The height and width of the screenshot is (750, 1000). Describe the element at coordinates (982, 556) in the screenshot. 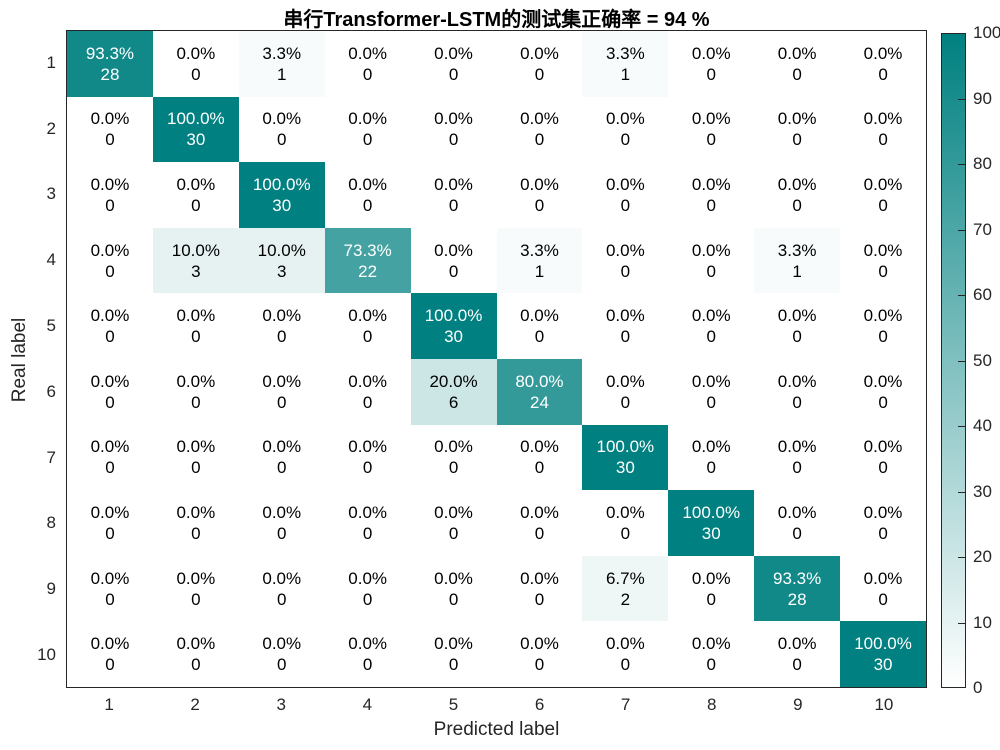

I see `colorbar-tick-label: 20` at that location.